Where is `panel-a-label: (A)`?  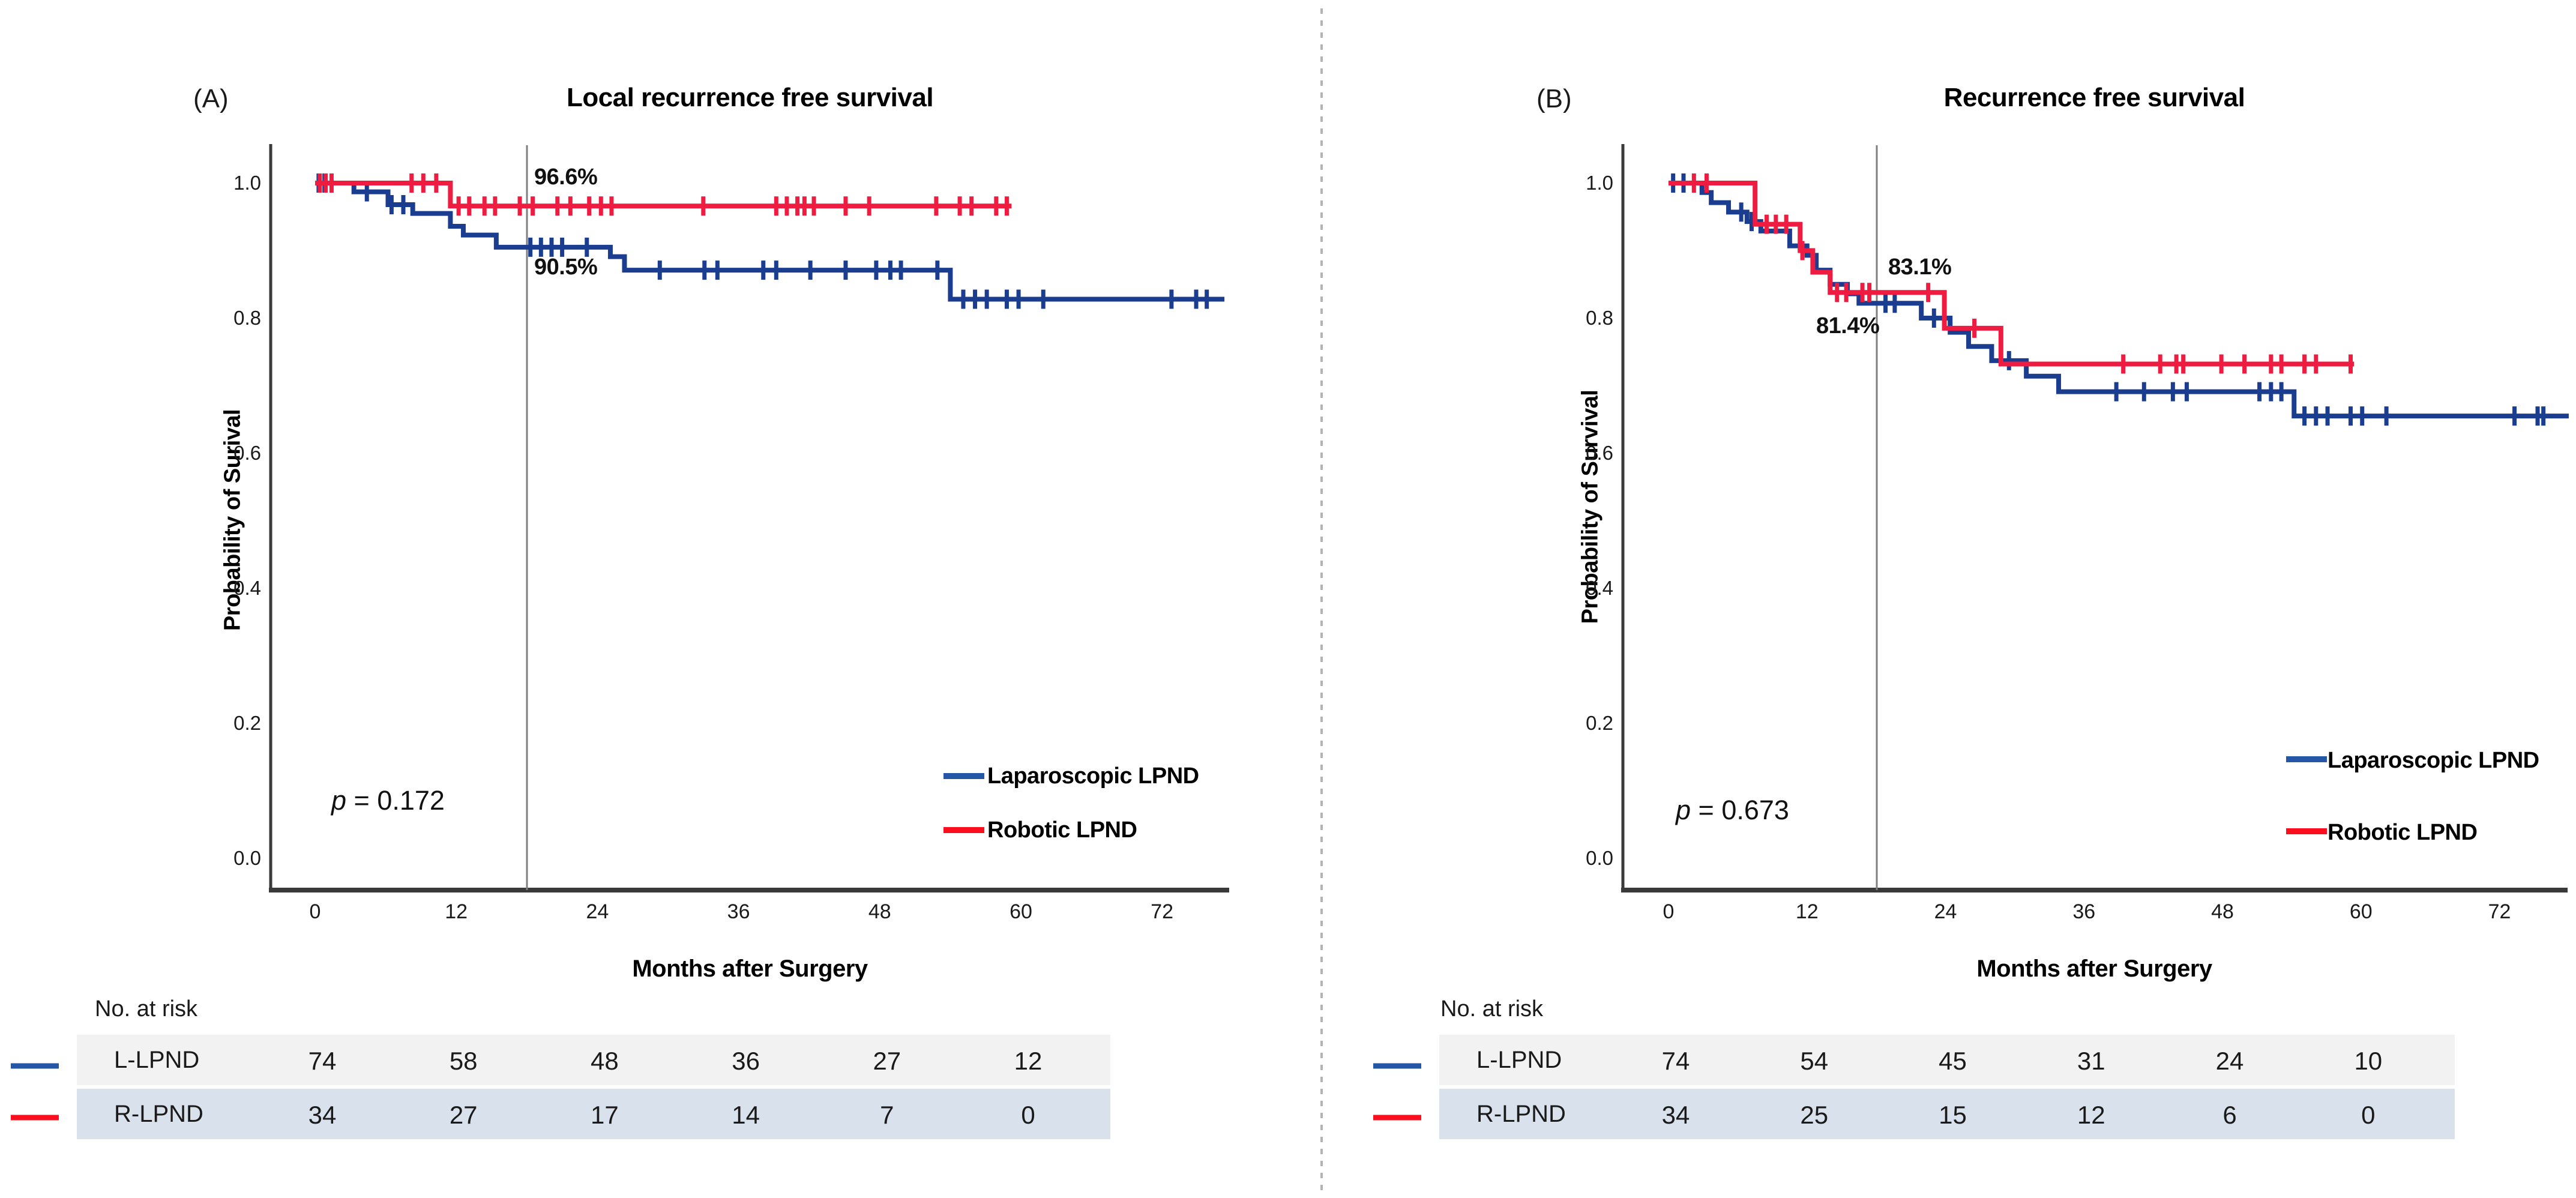
panel-a-label: (A) is located at coordinates (211, 98).